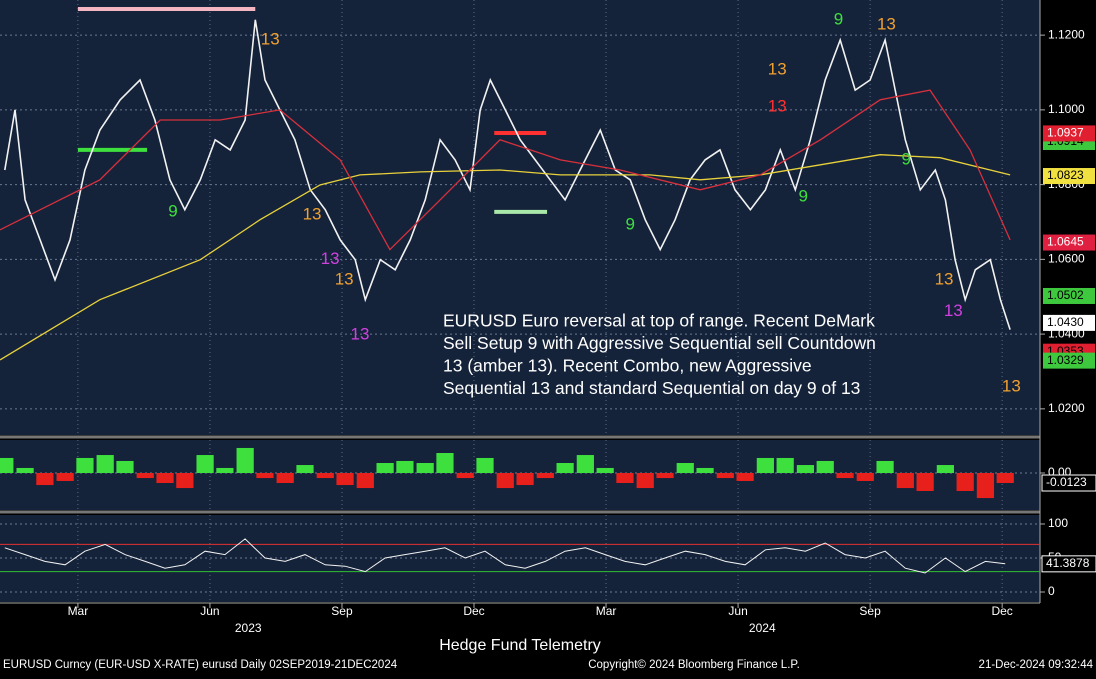 Image resolution: width=1096 pixels, height=679 pixels. What do you see at coordinates (1065, 175) in the screenshot?
I see `price-box-label: 1.0823` at bounding box center [1065, 175].